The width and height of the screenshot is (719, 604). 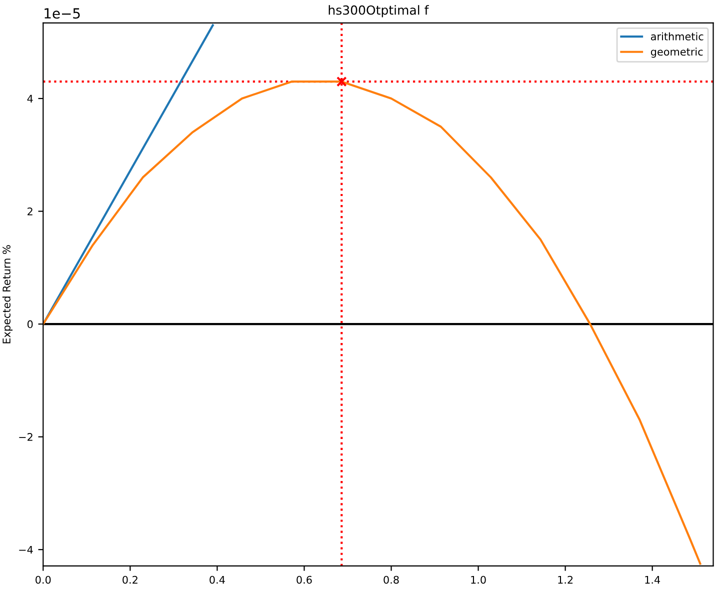 What do you see at coordinates (62, 13) in the screenshot?
I see `text: 1e−5` at bounding box center [62, 13].